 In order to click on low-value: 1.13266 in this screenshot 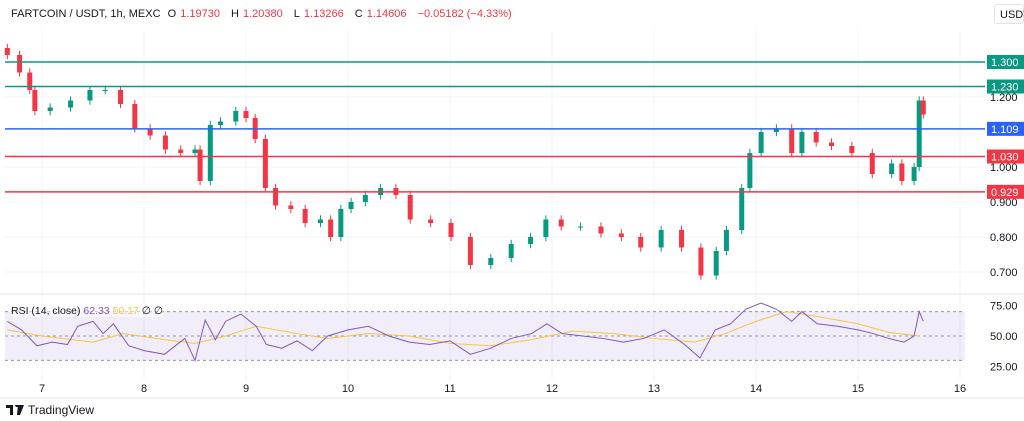, I will do `click(323, 14)`.